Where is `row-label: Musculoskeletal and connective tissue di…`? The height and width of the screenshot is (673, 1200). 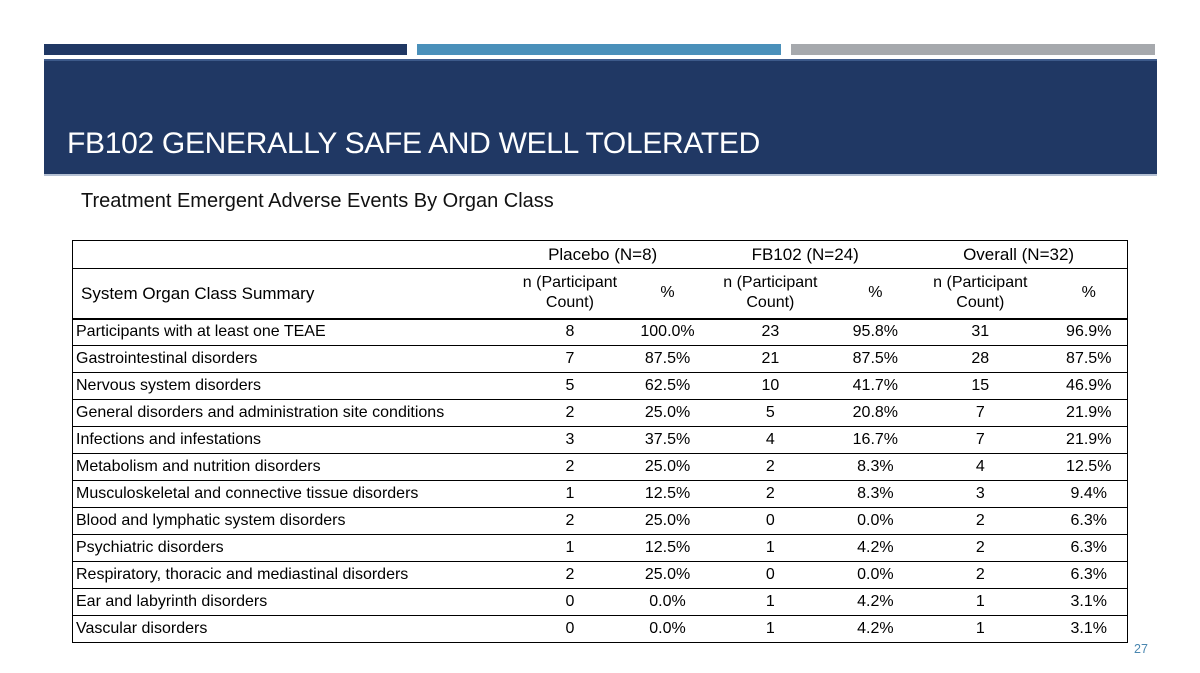
row-label: Musculoskeletal and connective tissue di… is located at coordinates (289, 494).